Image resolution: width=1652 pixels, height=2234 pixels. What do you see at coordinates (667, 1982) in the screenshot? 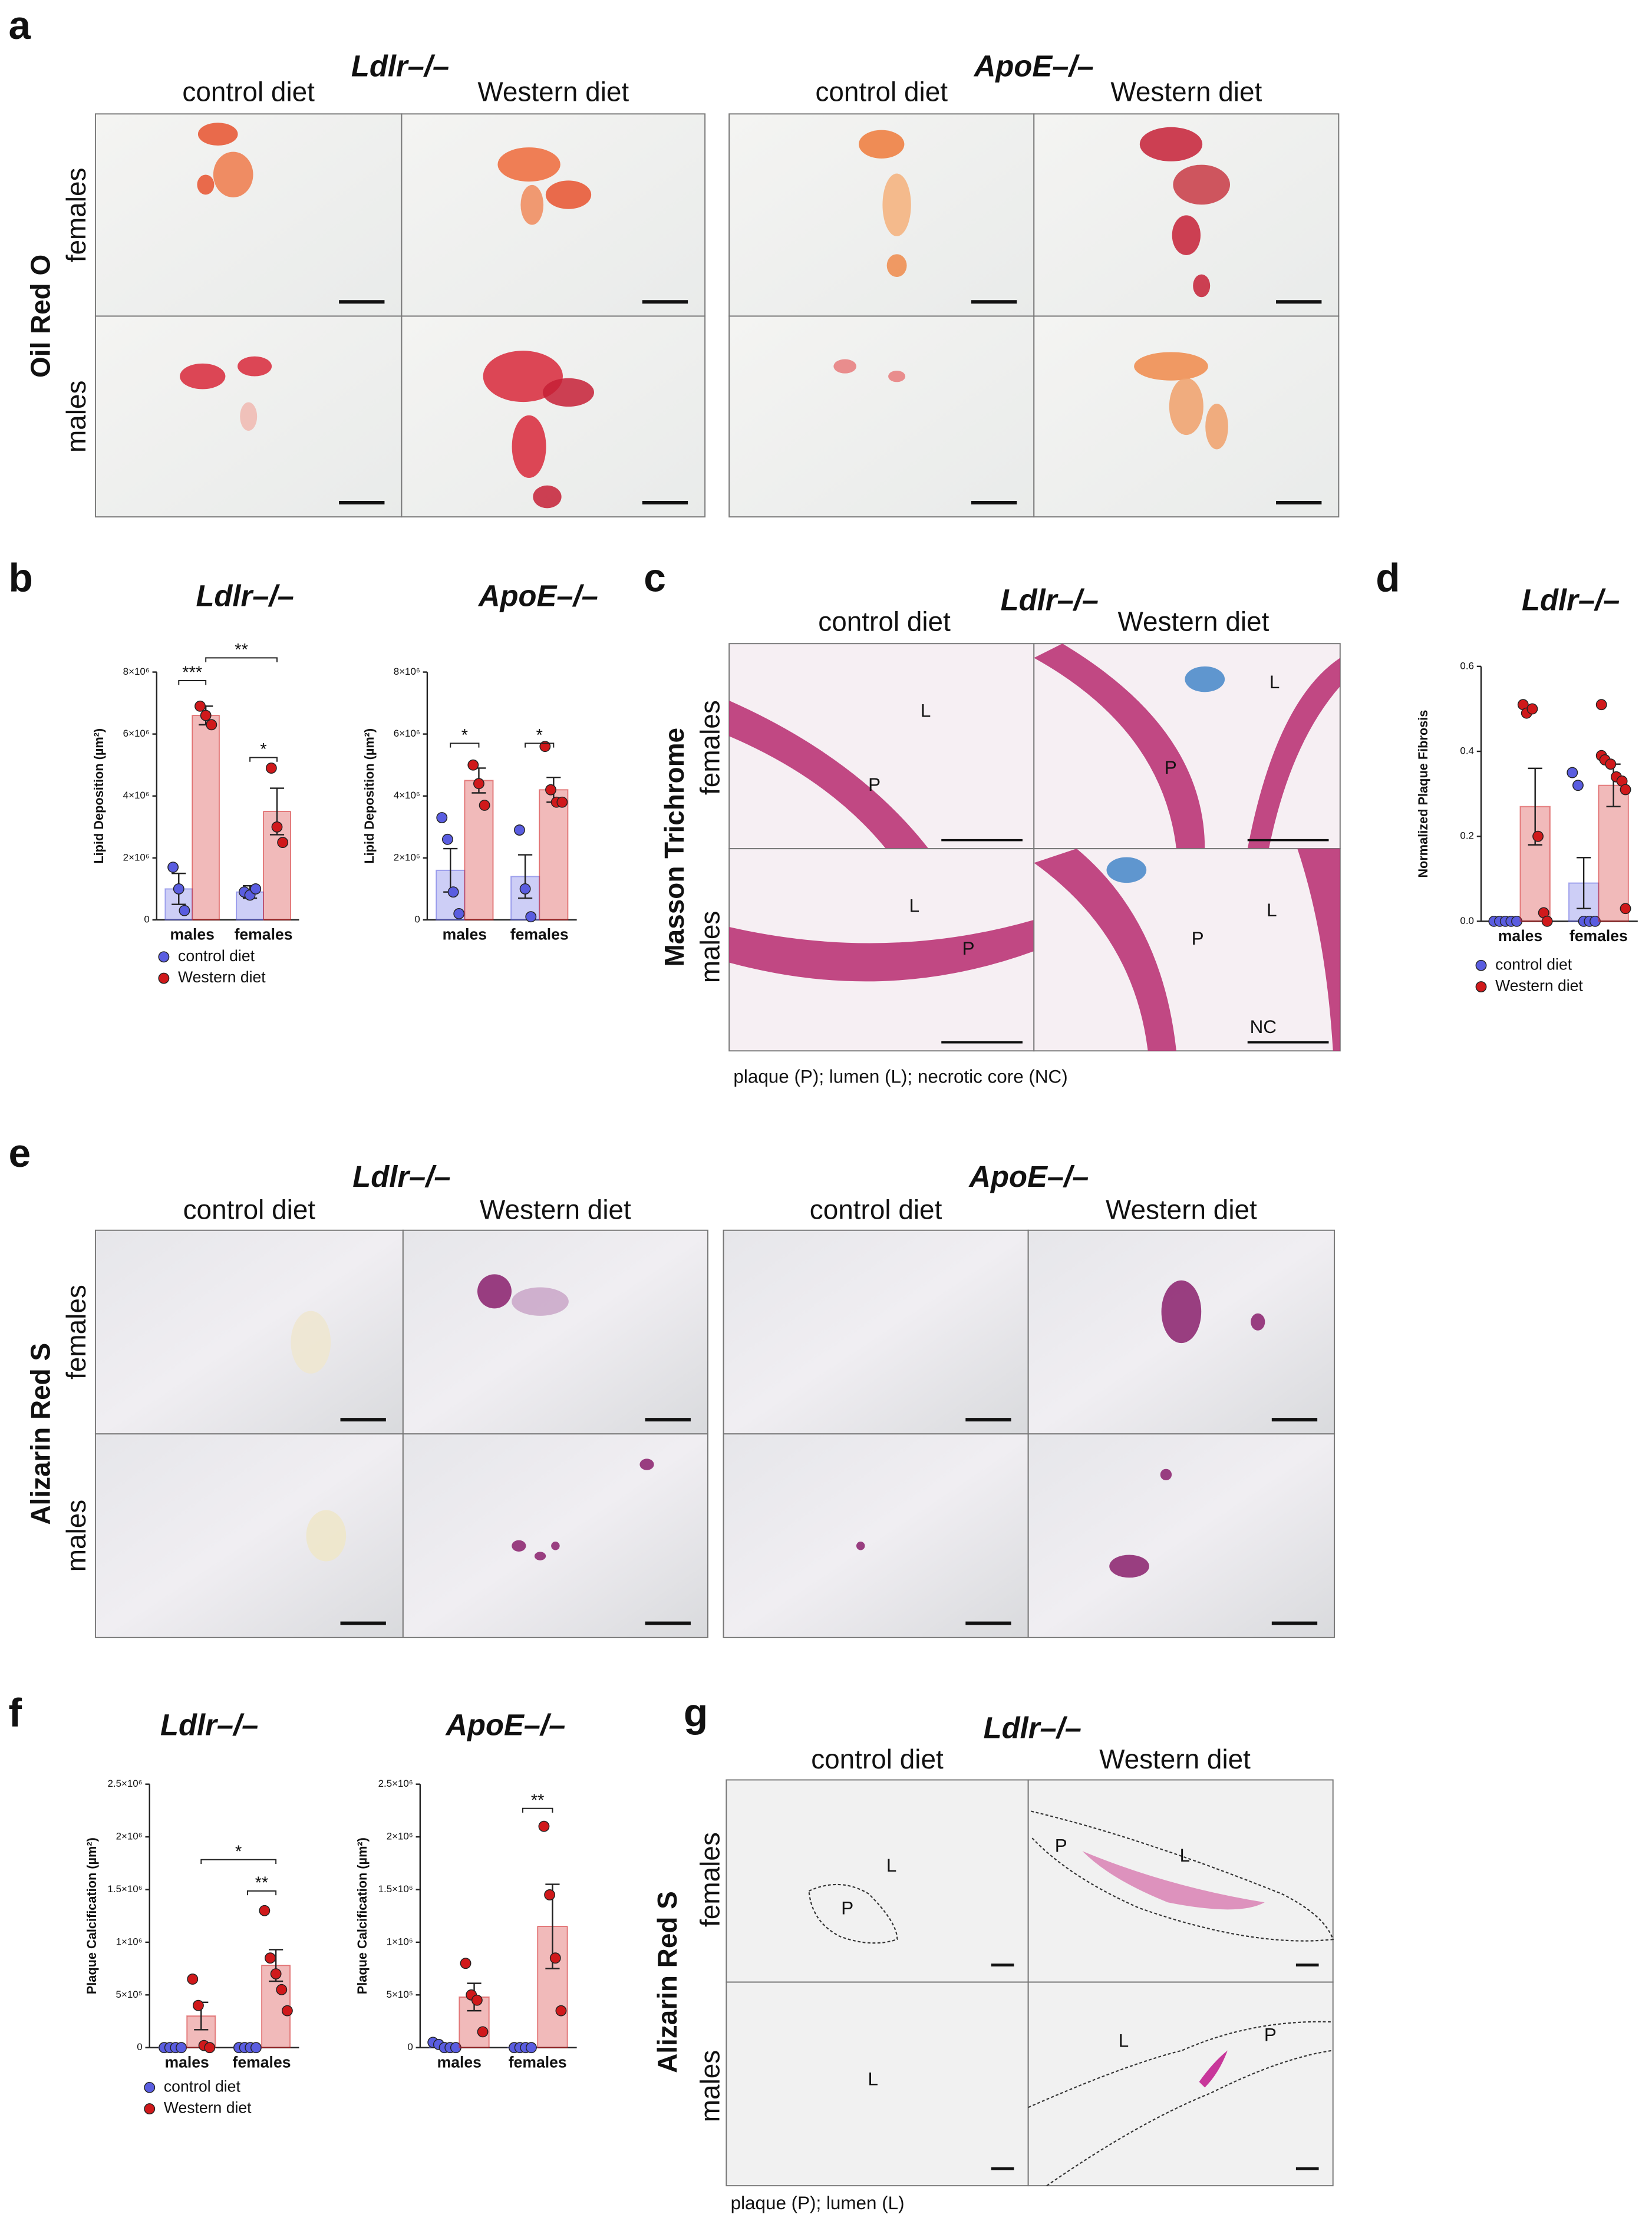
I see `row-label: Alizarin Red S` at bounding box center [667, 1982].